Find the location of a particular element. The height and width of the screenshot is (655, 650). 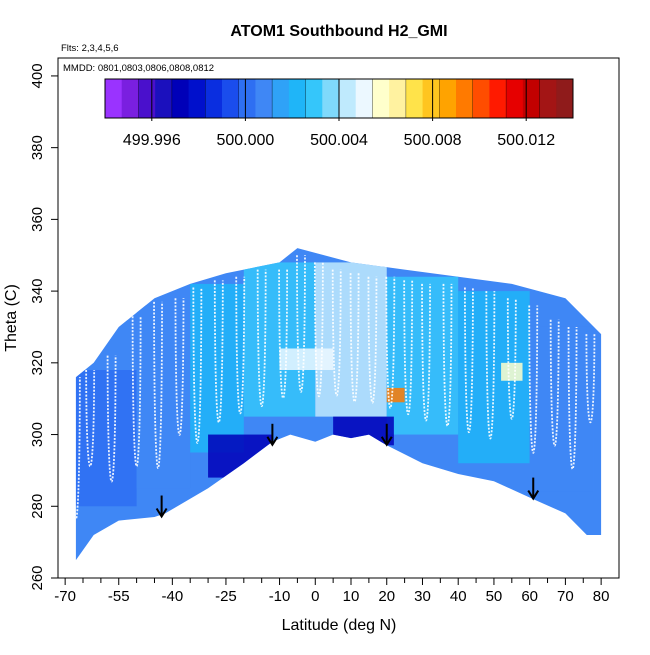

x-tick-label: -10 is located at coordinates (280, 596).